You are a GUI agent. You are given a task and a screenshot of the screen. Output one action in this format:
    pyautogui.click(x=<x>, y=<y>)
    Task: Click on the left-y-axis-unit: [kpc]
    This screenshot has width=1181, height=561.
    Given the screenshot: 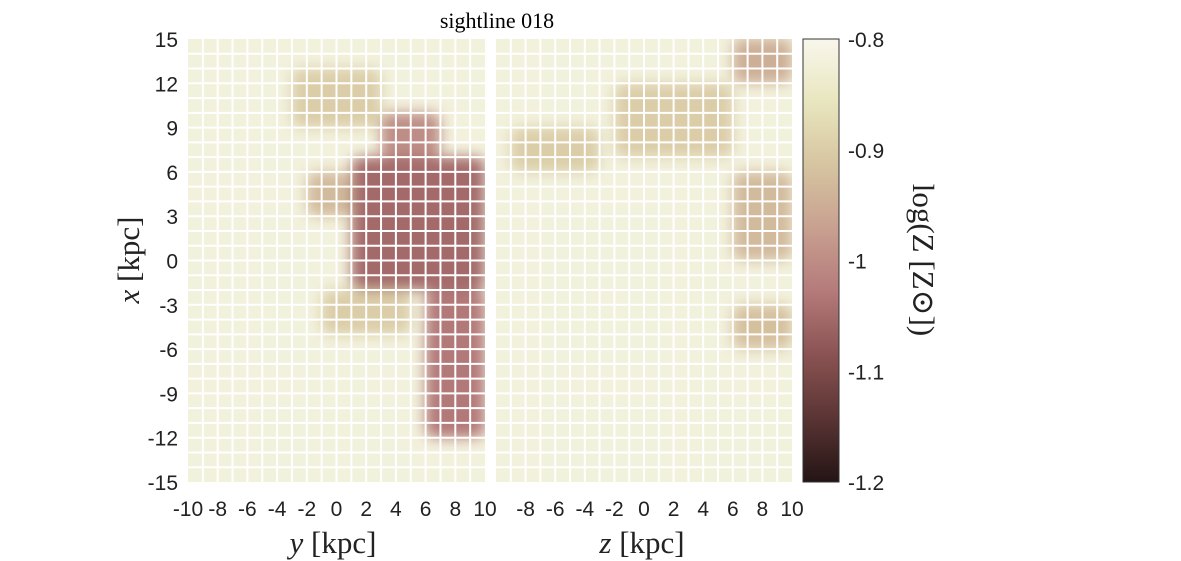 What is the action you would take?
    pyautogui.click(x=128, y=249)
    